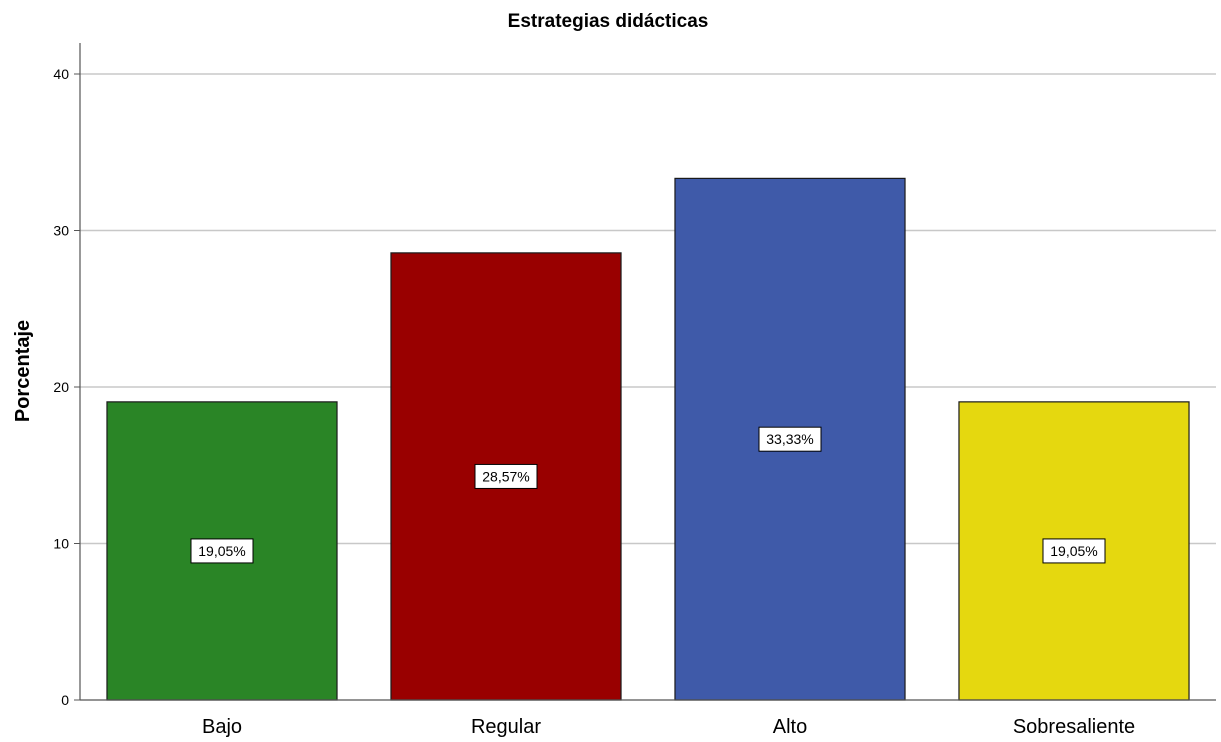 The image size is (1221, 742). I want to click on y-axis-ticks: 0 10 20 30 40, so click(66, 387).